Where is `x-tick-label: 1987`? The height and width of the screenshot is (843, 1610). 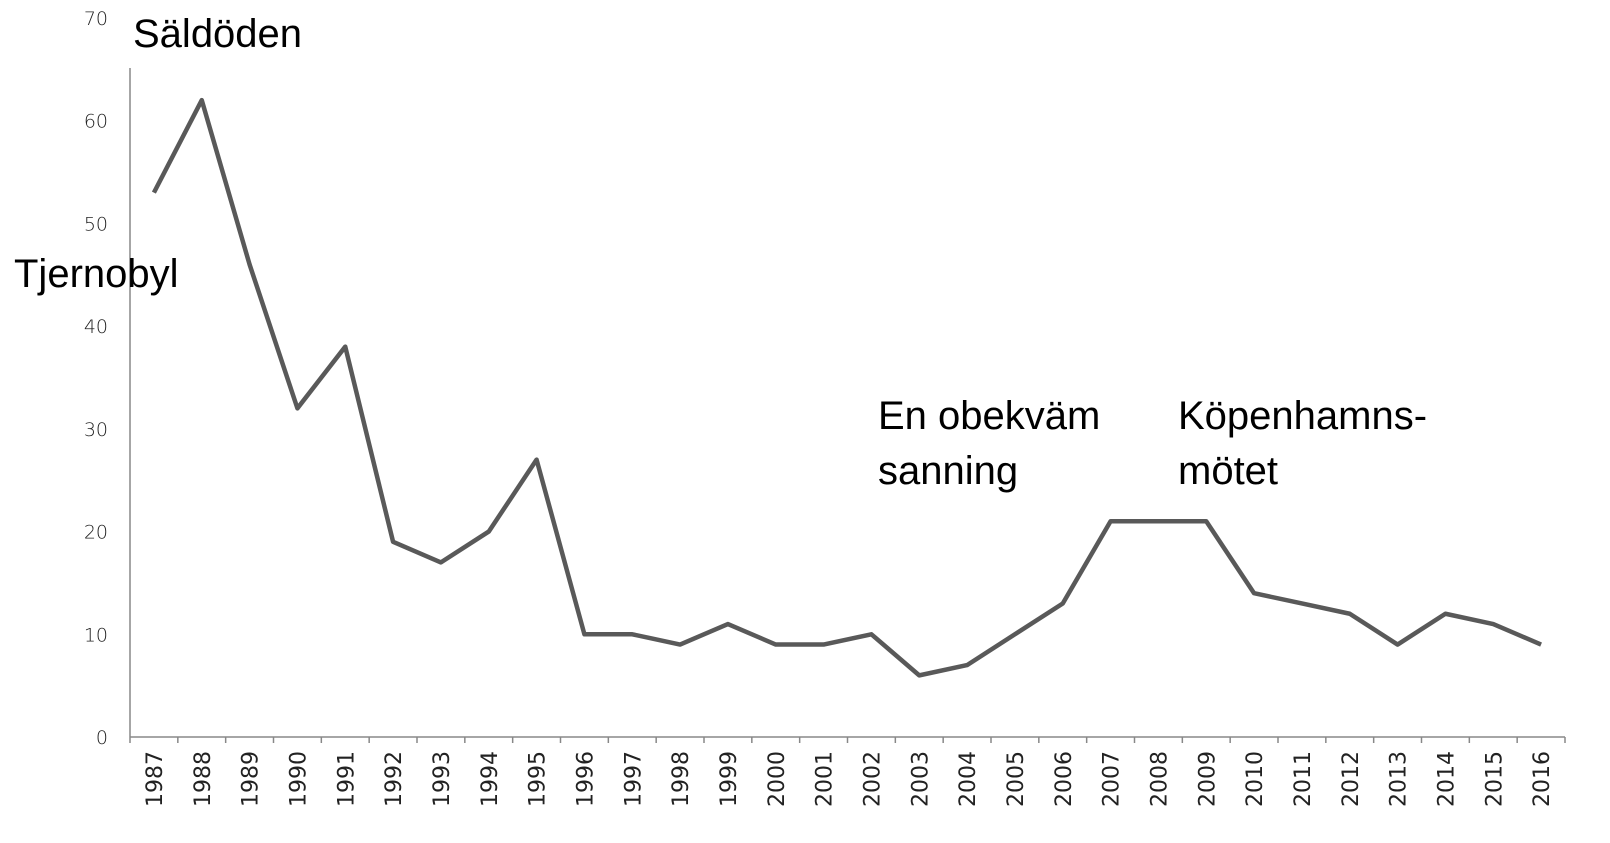 x-tick-label: 1987 is located at coordinates (155, 779).